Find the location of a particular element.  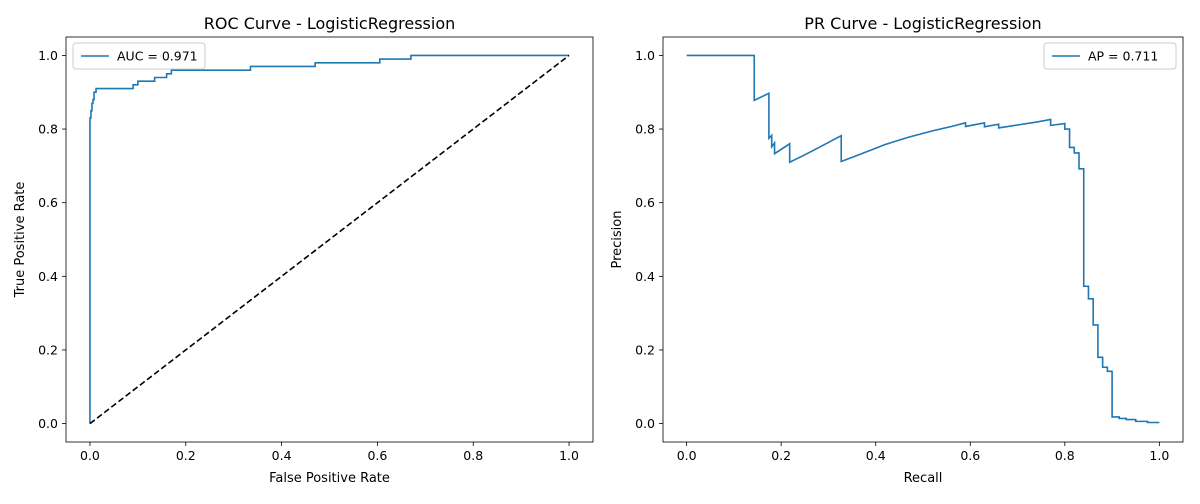

roc-ytick-label: 0.4 is located at coordinates (48, 276).